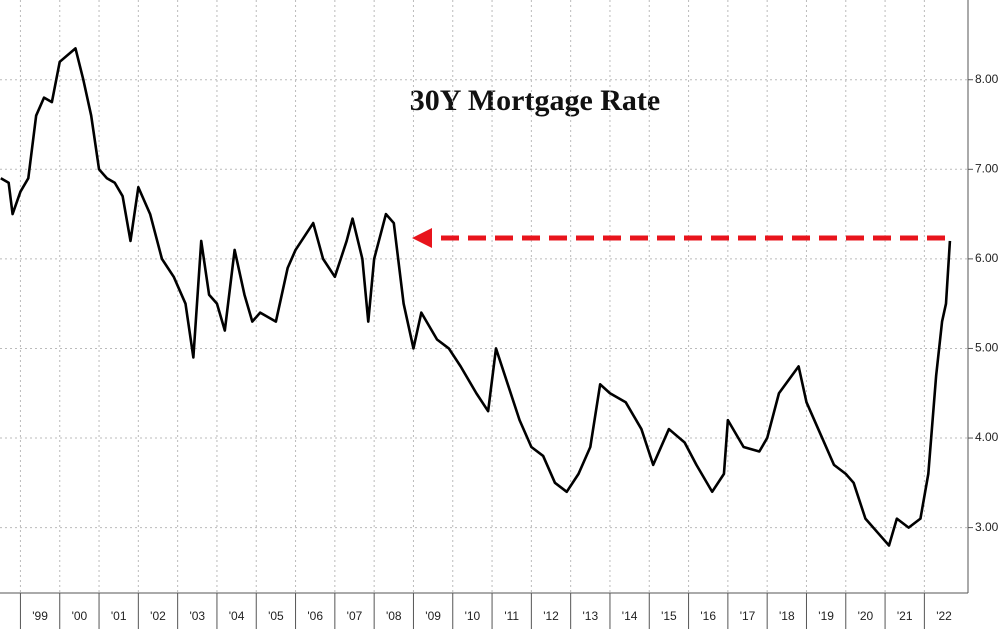  Describe the element at coordinates (630, 616) in the screenshot. I see `x-tick-label: '14` at that location.